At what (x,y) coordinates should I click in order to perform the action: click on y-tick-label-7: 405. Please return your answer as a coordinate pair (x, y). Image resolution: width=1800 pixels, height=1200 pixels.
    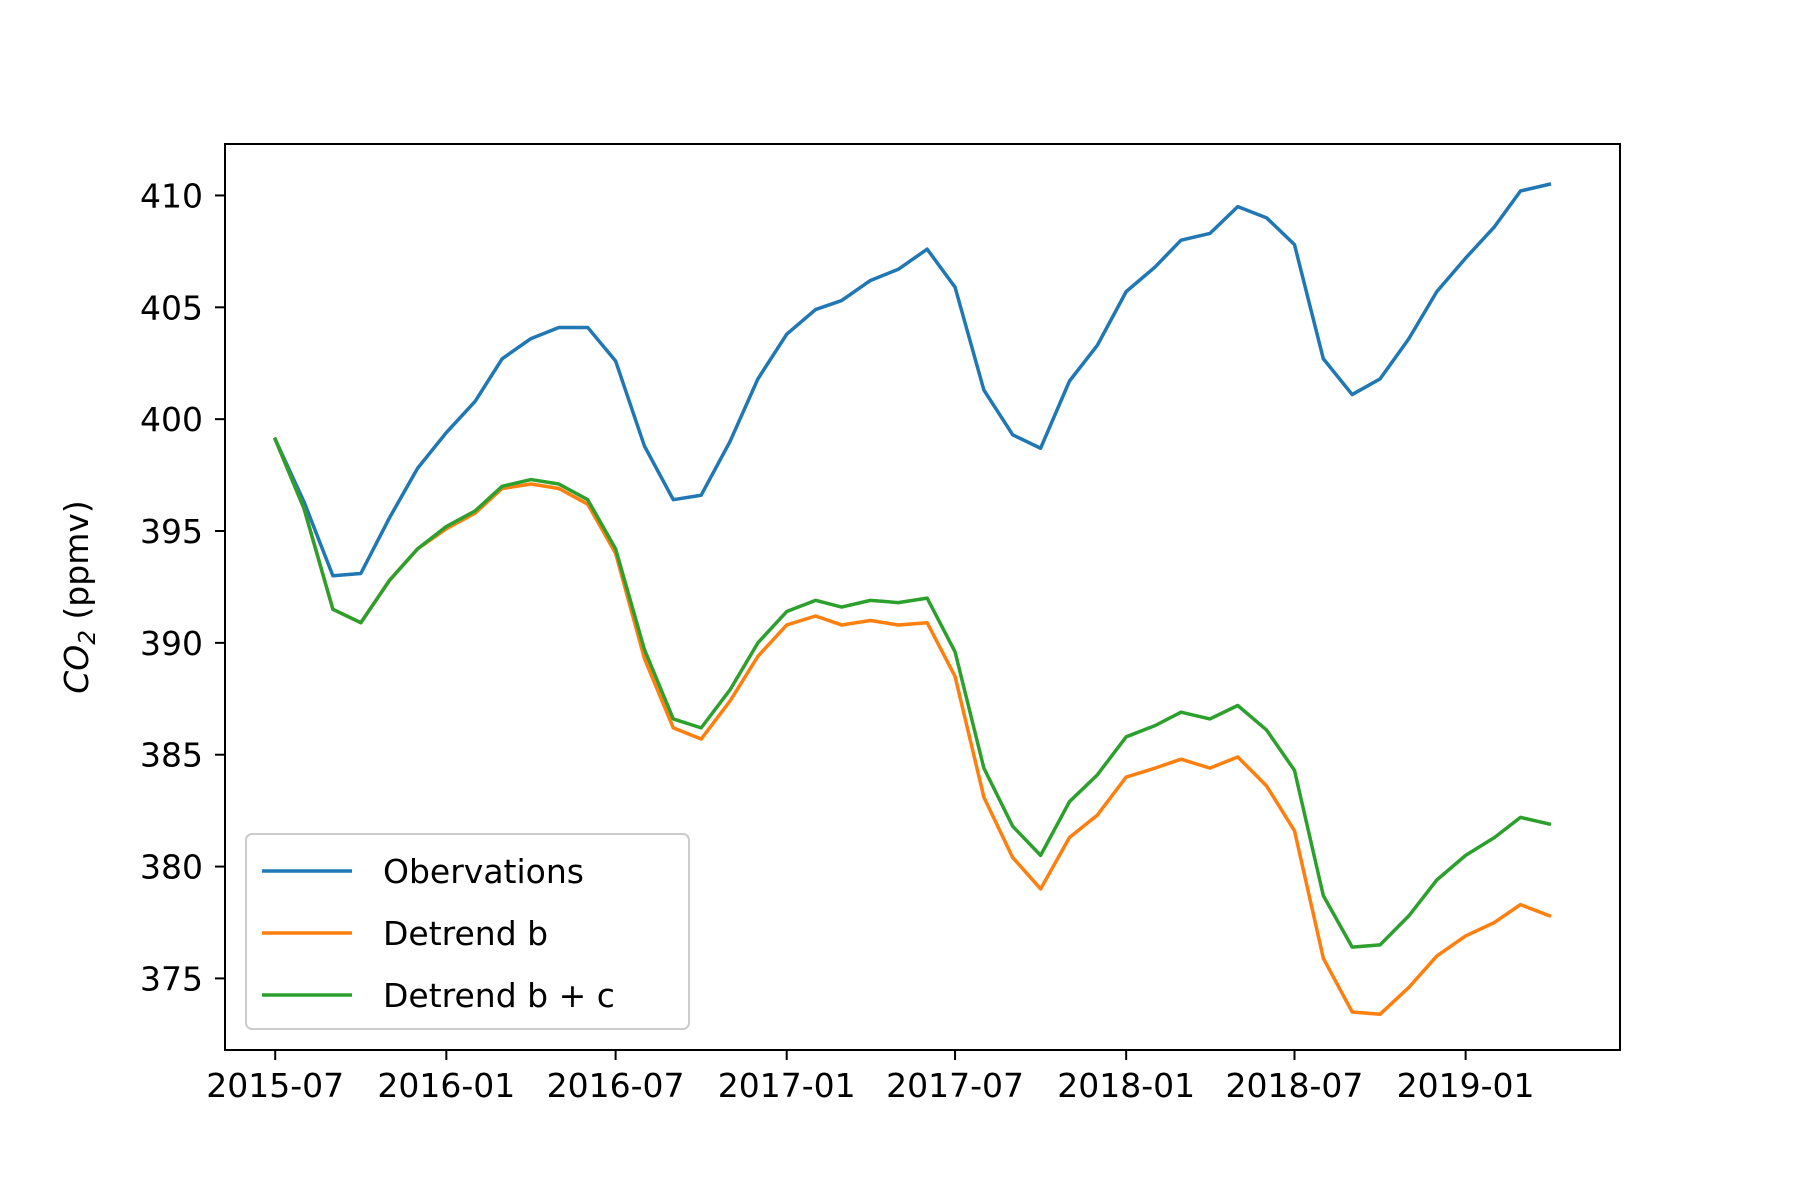
    Looking at the image, I should click on (171, 307).